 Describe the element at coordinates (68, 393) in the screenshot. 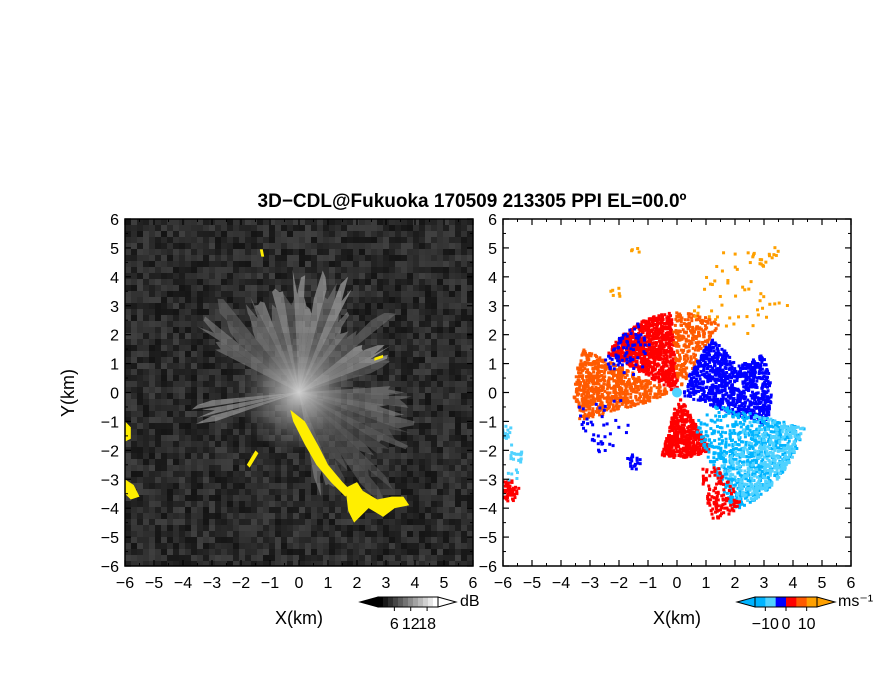

I see `snr-y-axis-title: Y(km)` at that location.